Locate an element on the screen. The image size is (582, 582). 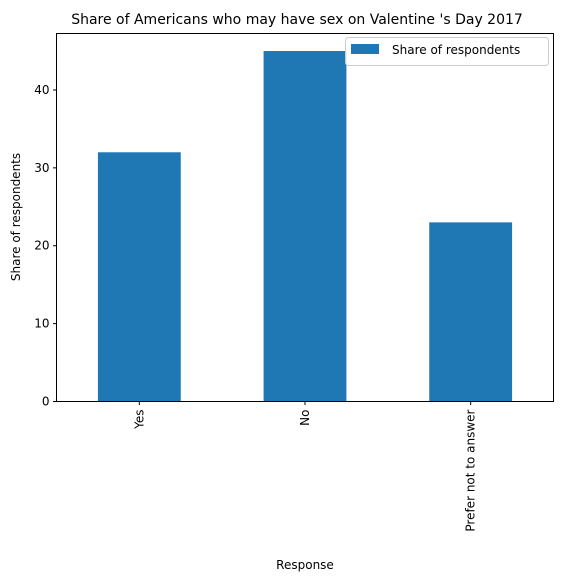
x-axis-label: Response is located at coordinates (305, 565).